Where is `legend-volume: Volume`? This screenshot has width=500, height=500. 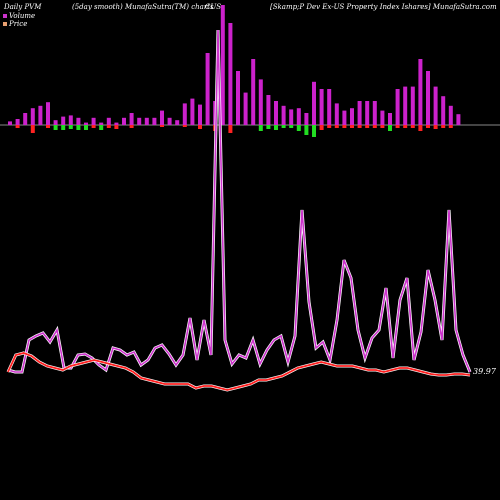 legend-volume: Volume is located at coordinates (19, 16).